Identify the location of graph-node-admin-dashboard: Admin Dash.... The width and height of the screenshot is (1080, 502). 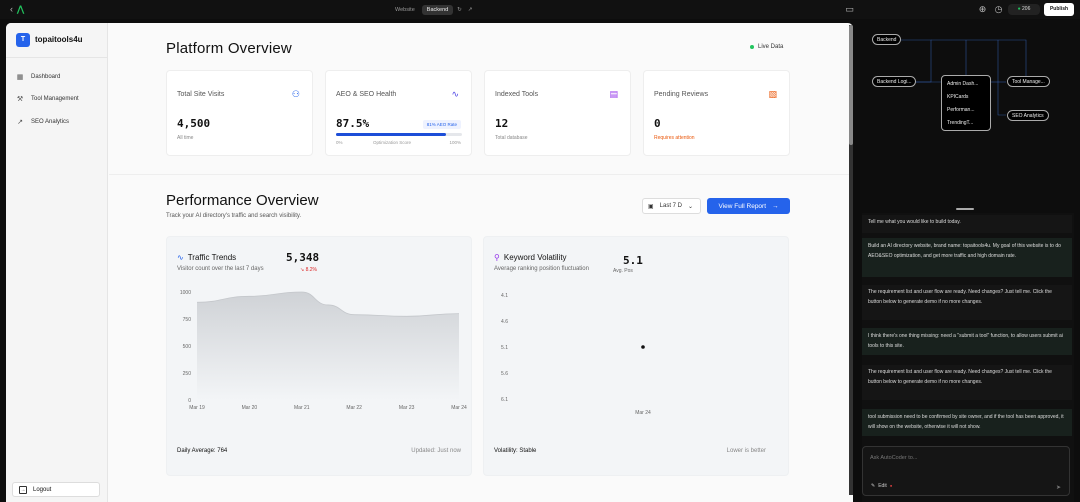
(963, 84).